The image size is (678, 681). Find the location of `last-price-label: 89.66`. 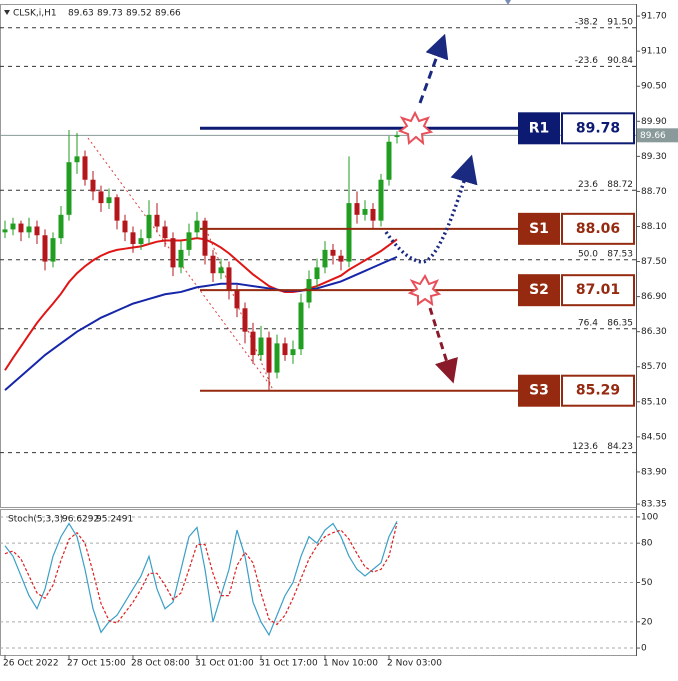

last-price-label: 89.66 is located at coordinates (653, 136).